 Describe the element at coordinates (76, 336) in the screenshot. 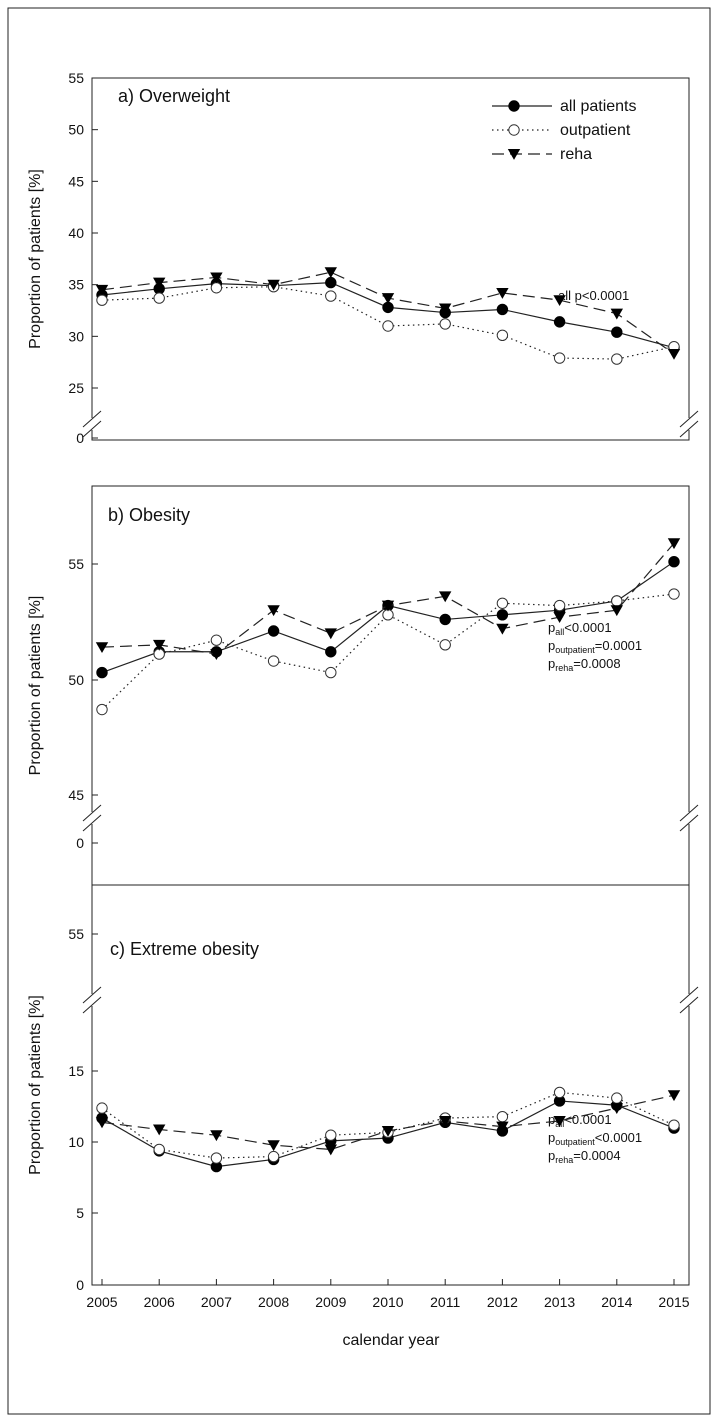

I see `y-tick-label: 30` at that location.